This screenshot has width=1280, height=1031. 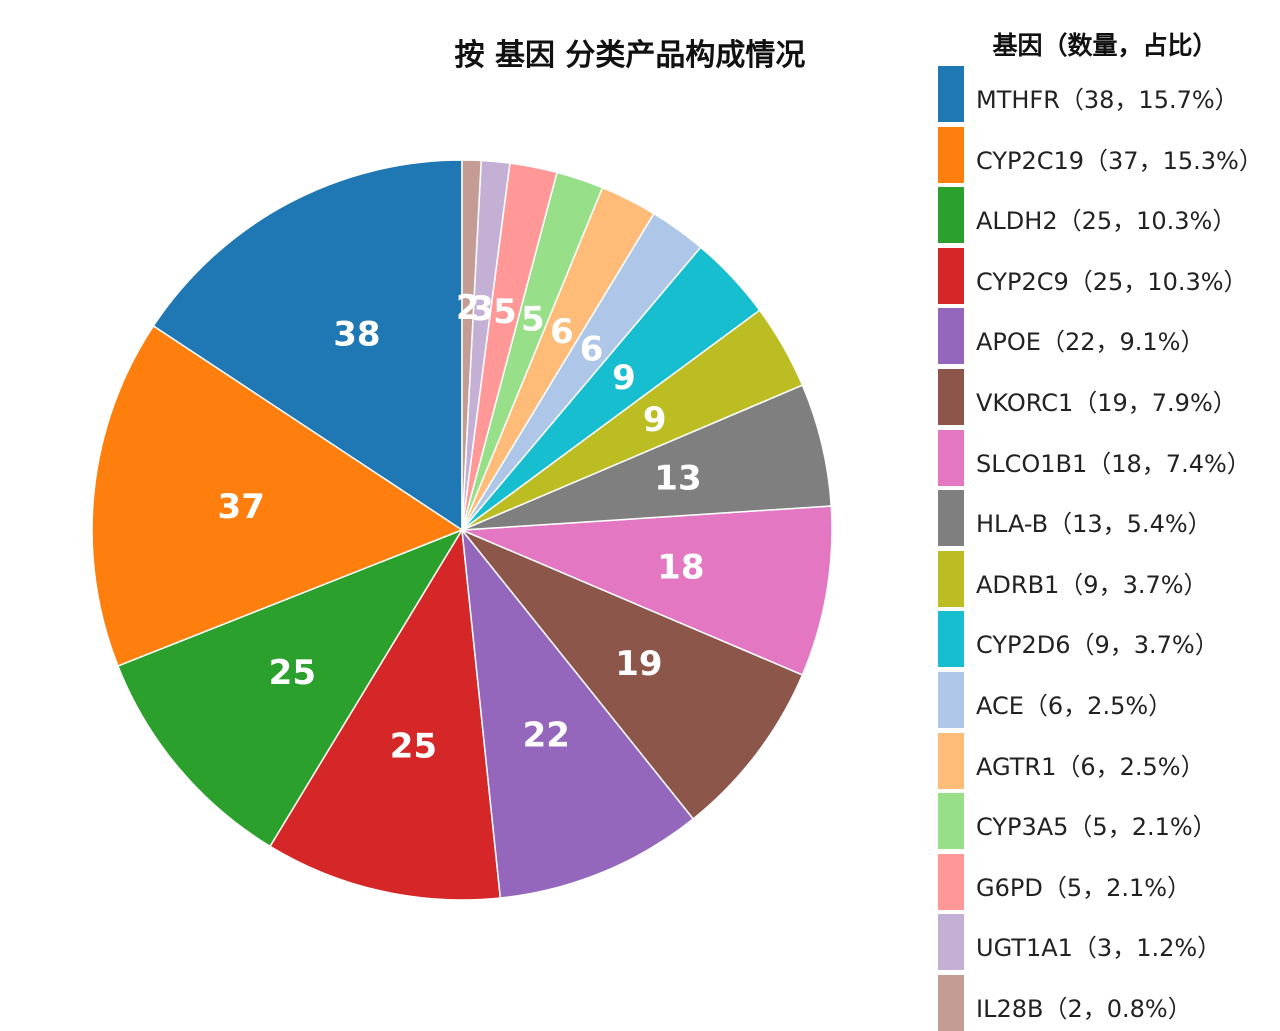 What do you see at coordinates (1094, 524) in the screenshot?
I see `legend-label: HLA-B（13，5.4%）` at bounding box center [1094, 524].